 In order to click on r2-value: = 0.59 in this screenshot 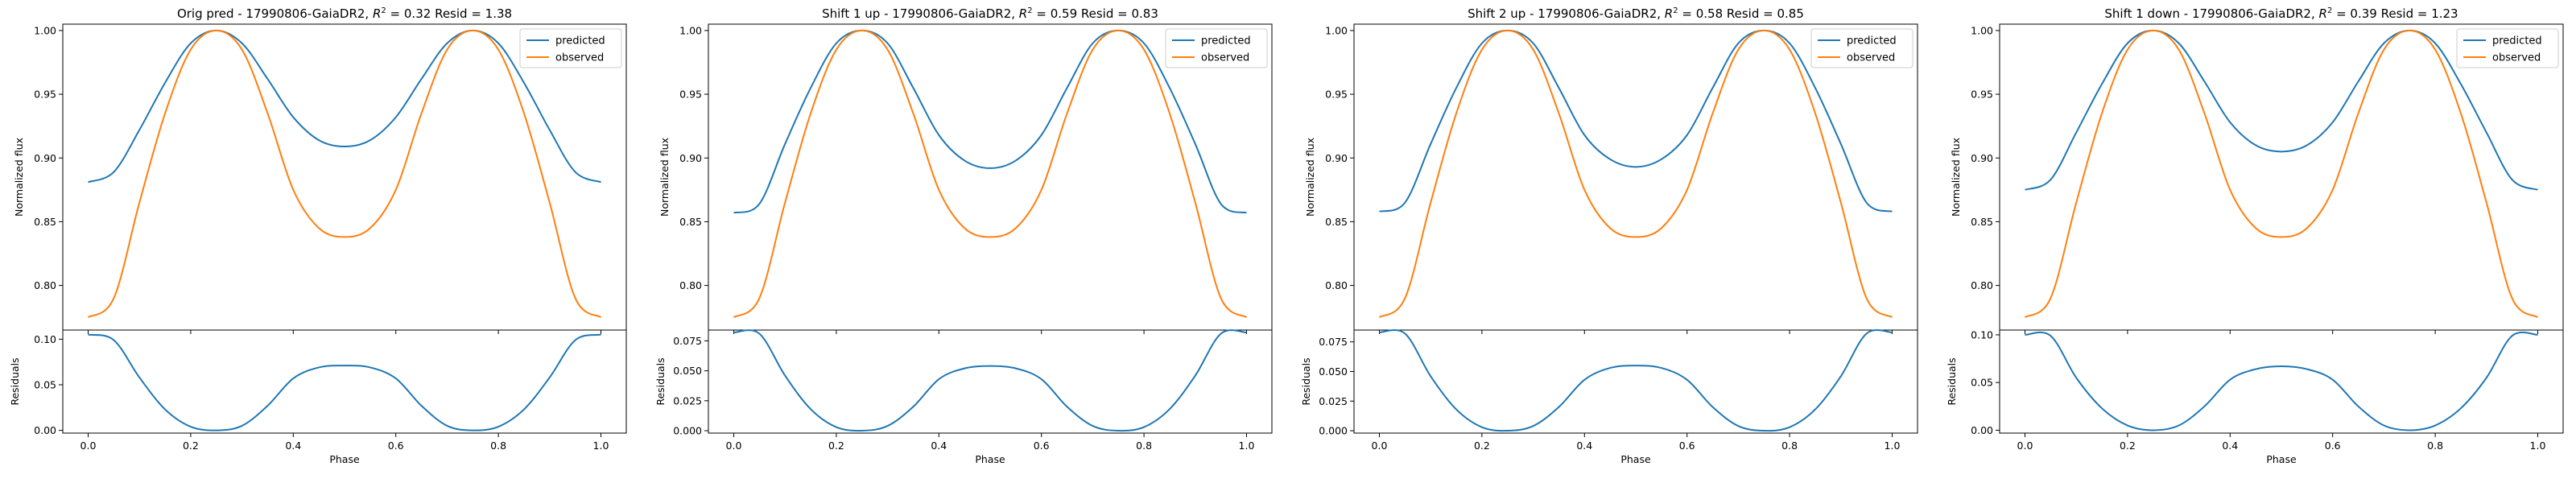, I will do `click(1055, 13)`.